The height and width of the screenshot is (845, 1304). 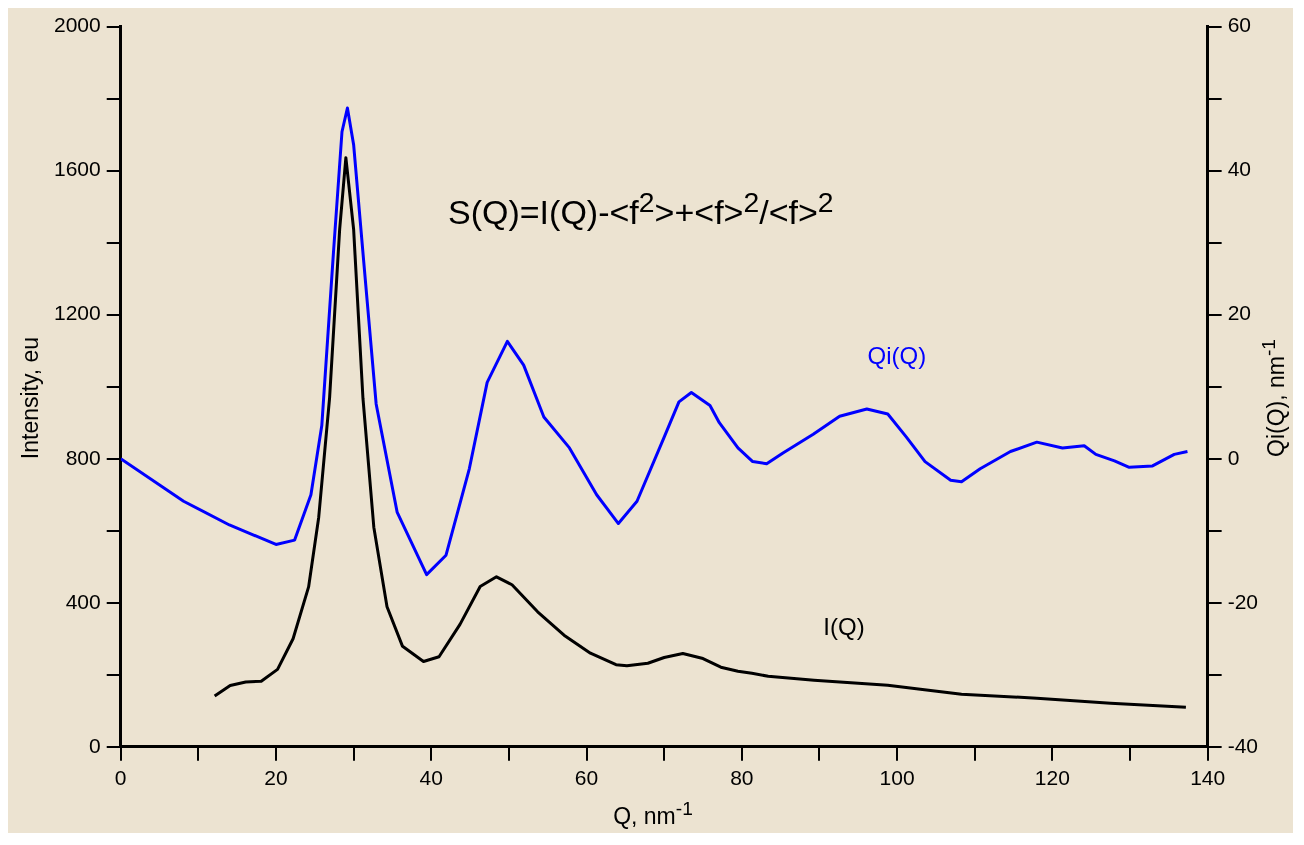 What do you see at coordinates (586, 778) in the screenshot?
I see `x-tick-label: 60` at bounding box center [586, 778].